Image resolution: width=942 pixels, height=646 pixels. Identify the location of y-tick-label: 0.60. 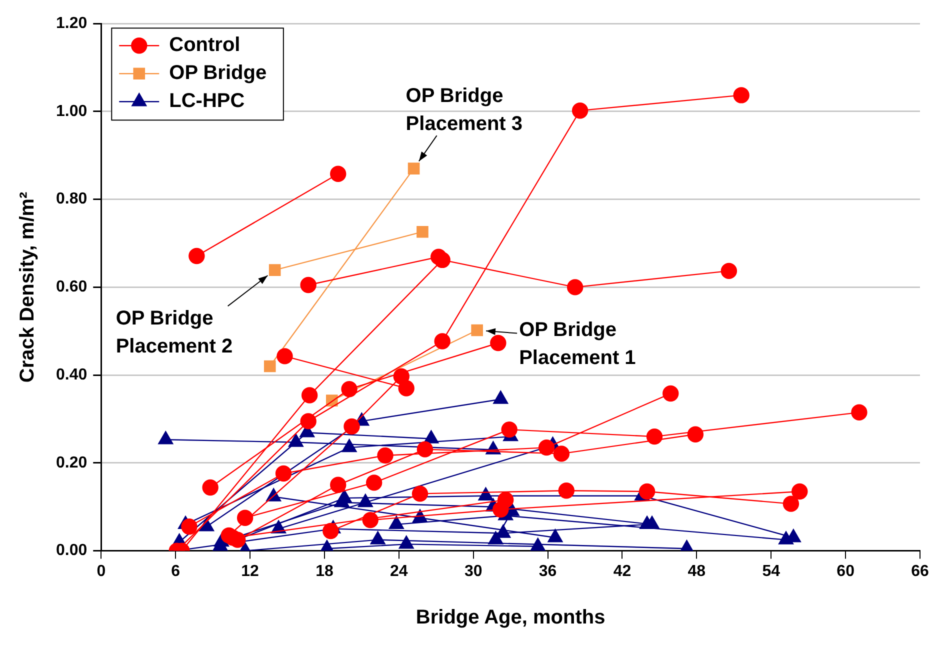
(72, 287).